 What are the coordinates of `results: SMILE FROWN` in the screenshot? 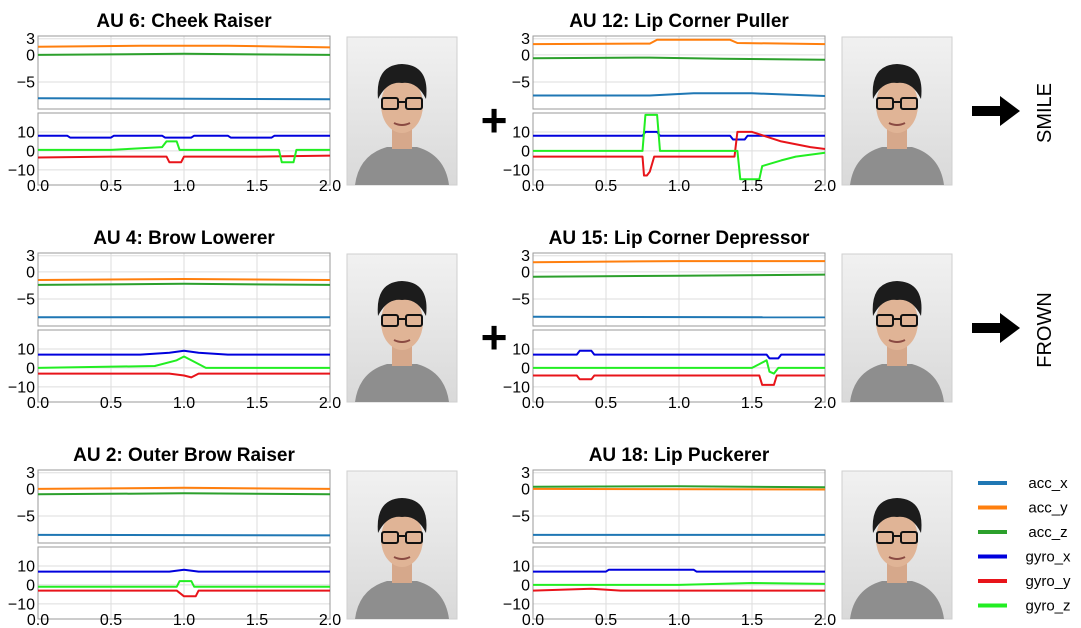 It's located at (1014, 225).